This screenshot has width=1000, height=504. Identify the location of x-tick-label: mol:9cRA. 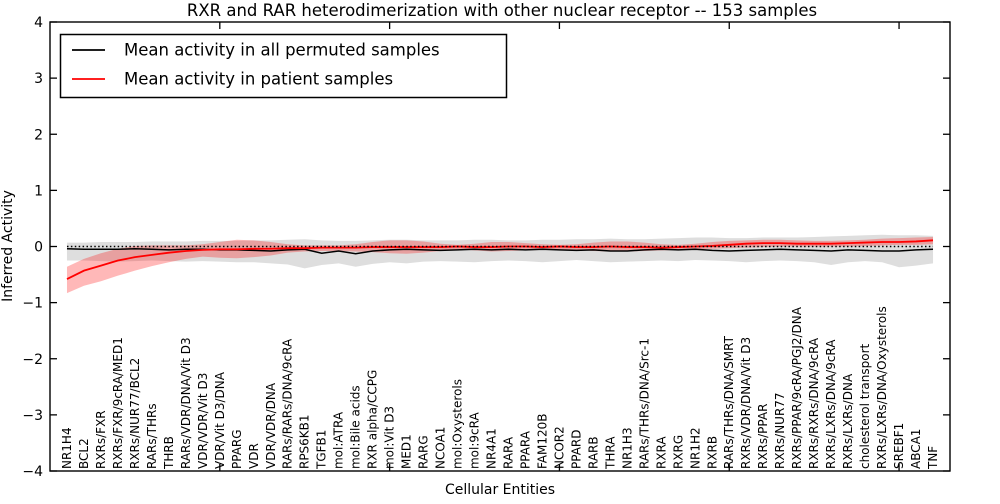
(475, 440).